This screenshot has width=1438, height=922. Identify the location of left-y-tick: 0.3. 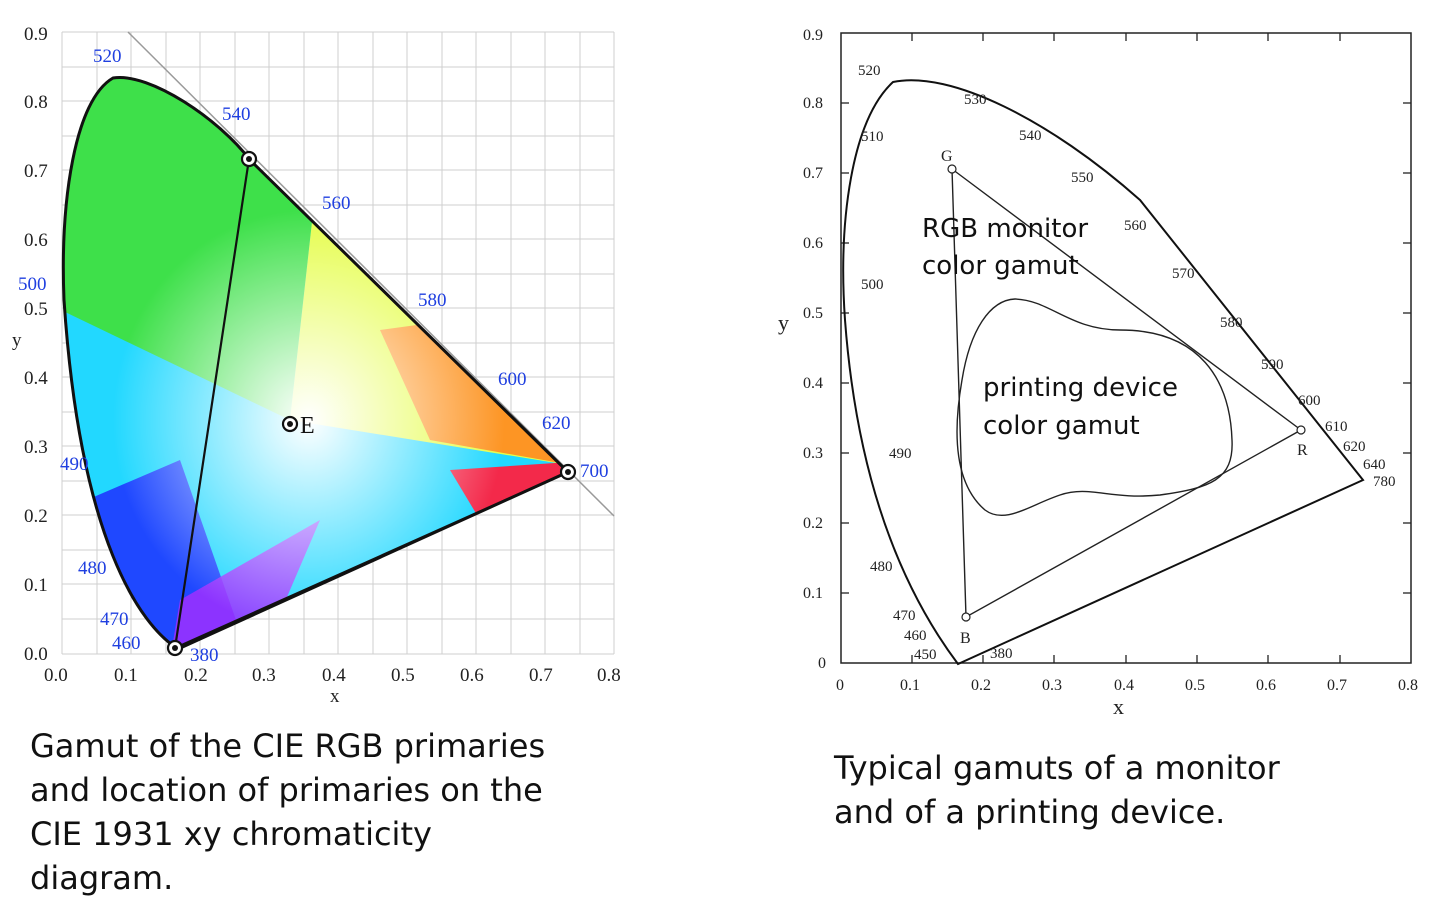
(36, 447).